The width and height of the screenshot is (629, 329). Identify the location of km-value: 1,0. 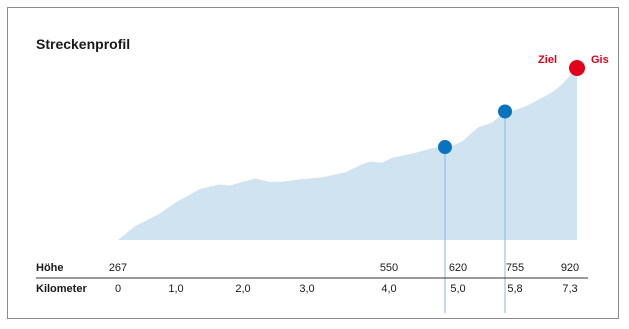
(175, 289).